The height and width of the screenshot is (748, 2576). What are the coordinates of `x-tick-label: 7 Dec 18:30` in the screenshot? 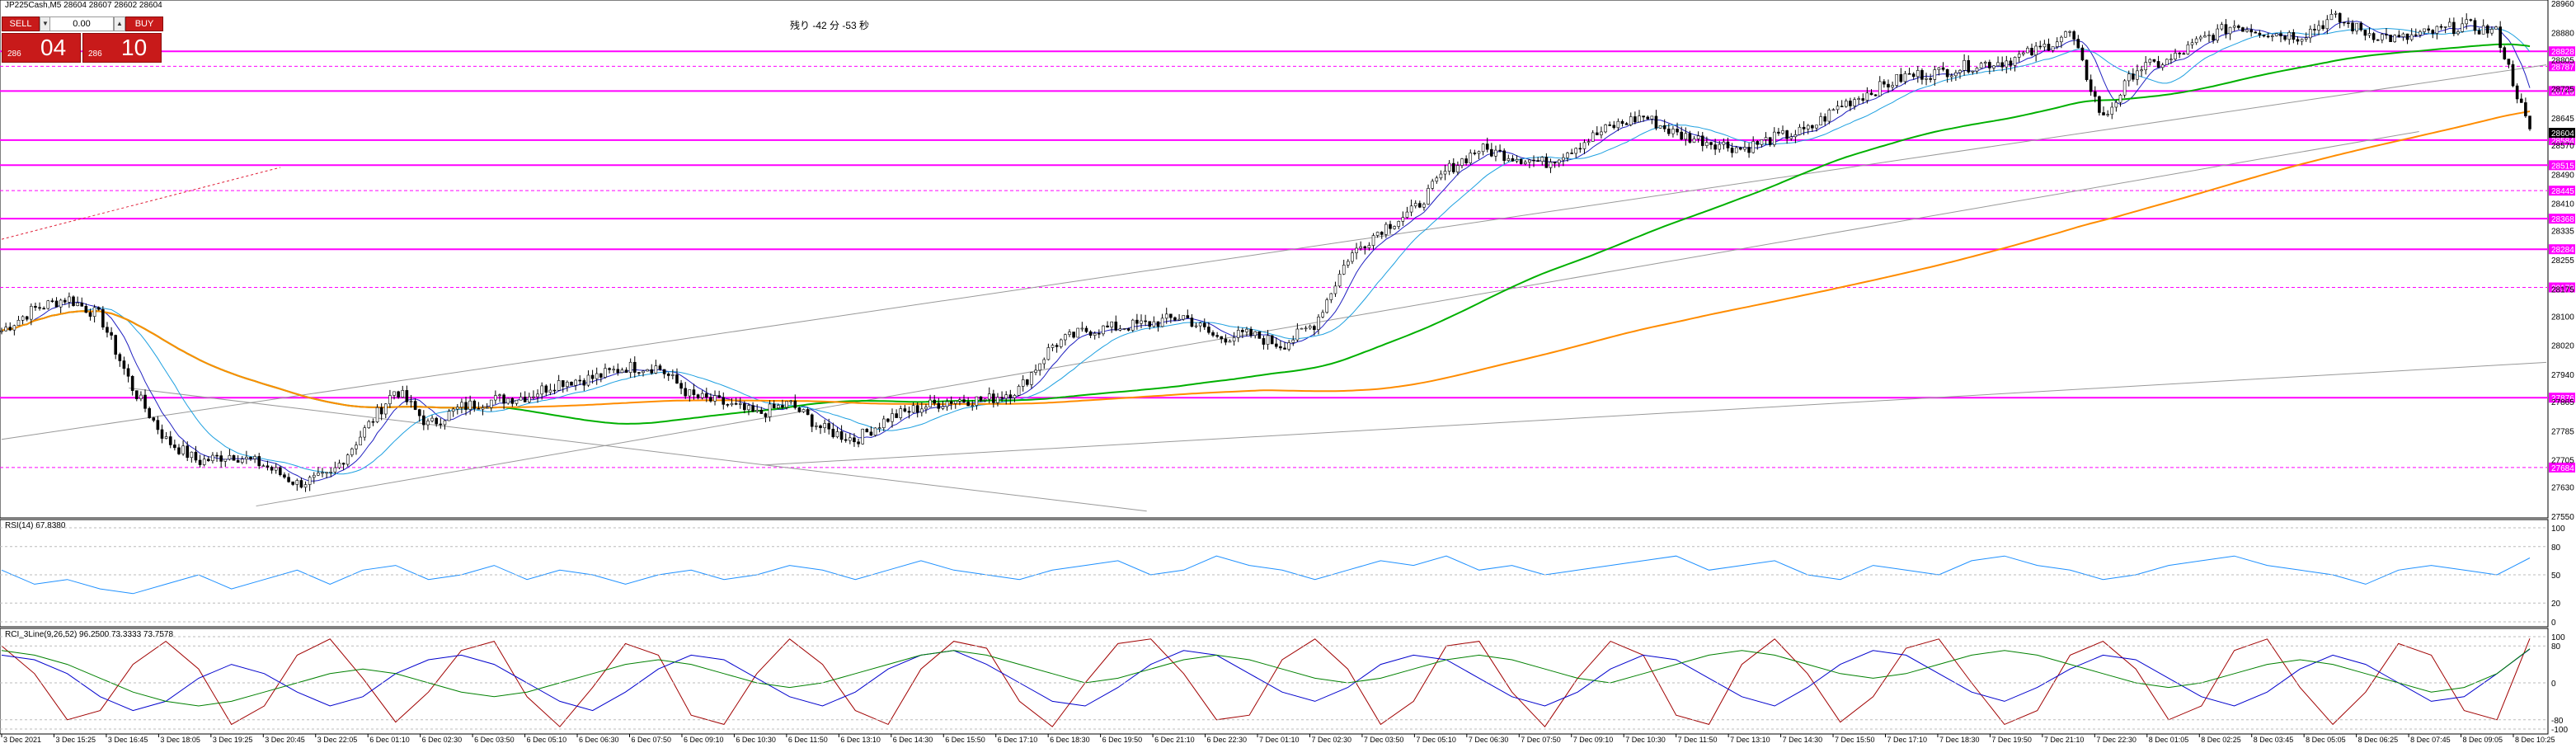 It's located at (1959, 740).